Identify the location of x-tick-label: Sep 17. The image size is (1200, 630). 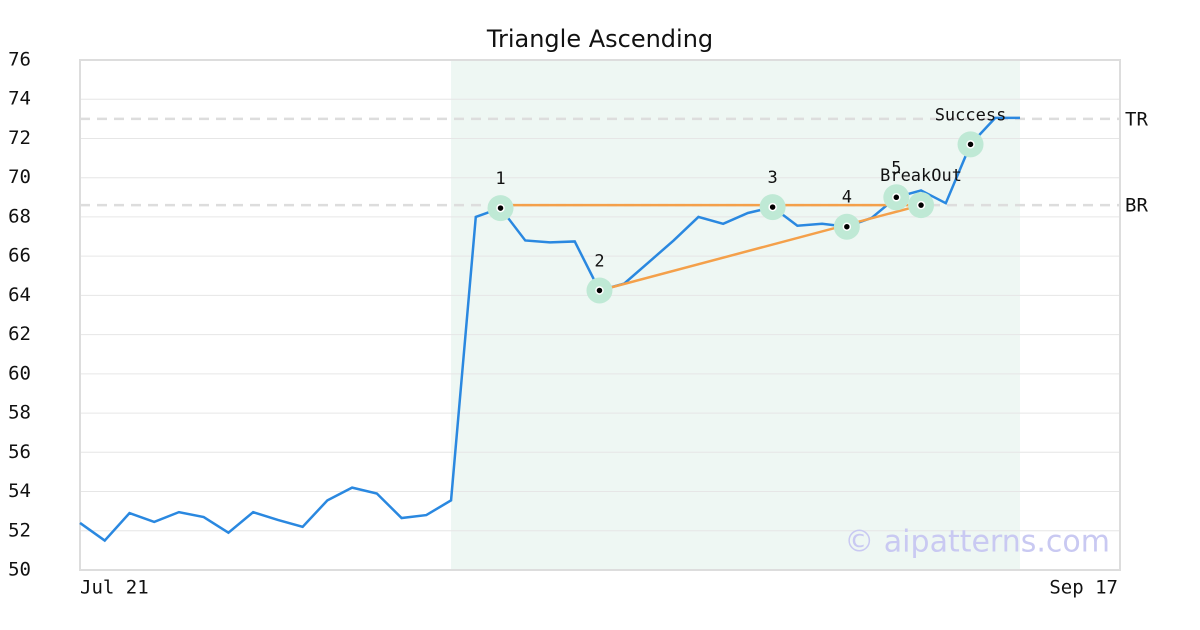
(1083, 588).